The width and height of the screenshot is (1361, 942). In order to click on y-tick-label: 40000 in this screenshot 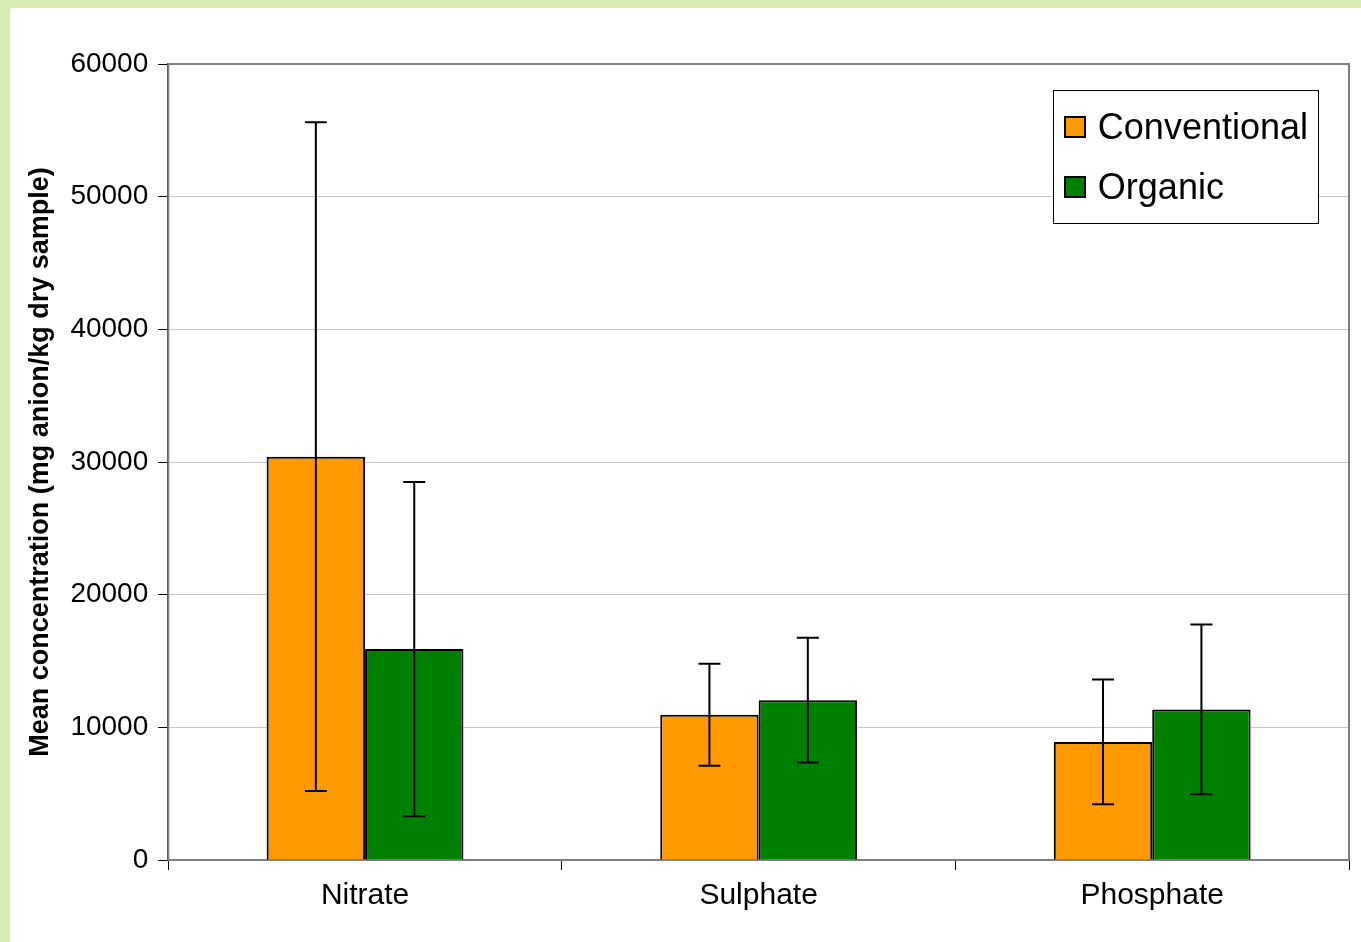, I will do `click(109, 328)`.